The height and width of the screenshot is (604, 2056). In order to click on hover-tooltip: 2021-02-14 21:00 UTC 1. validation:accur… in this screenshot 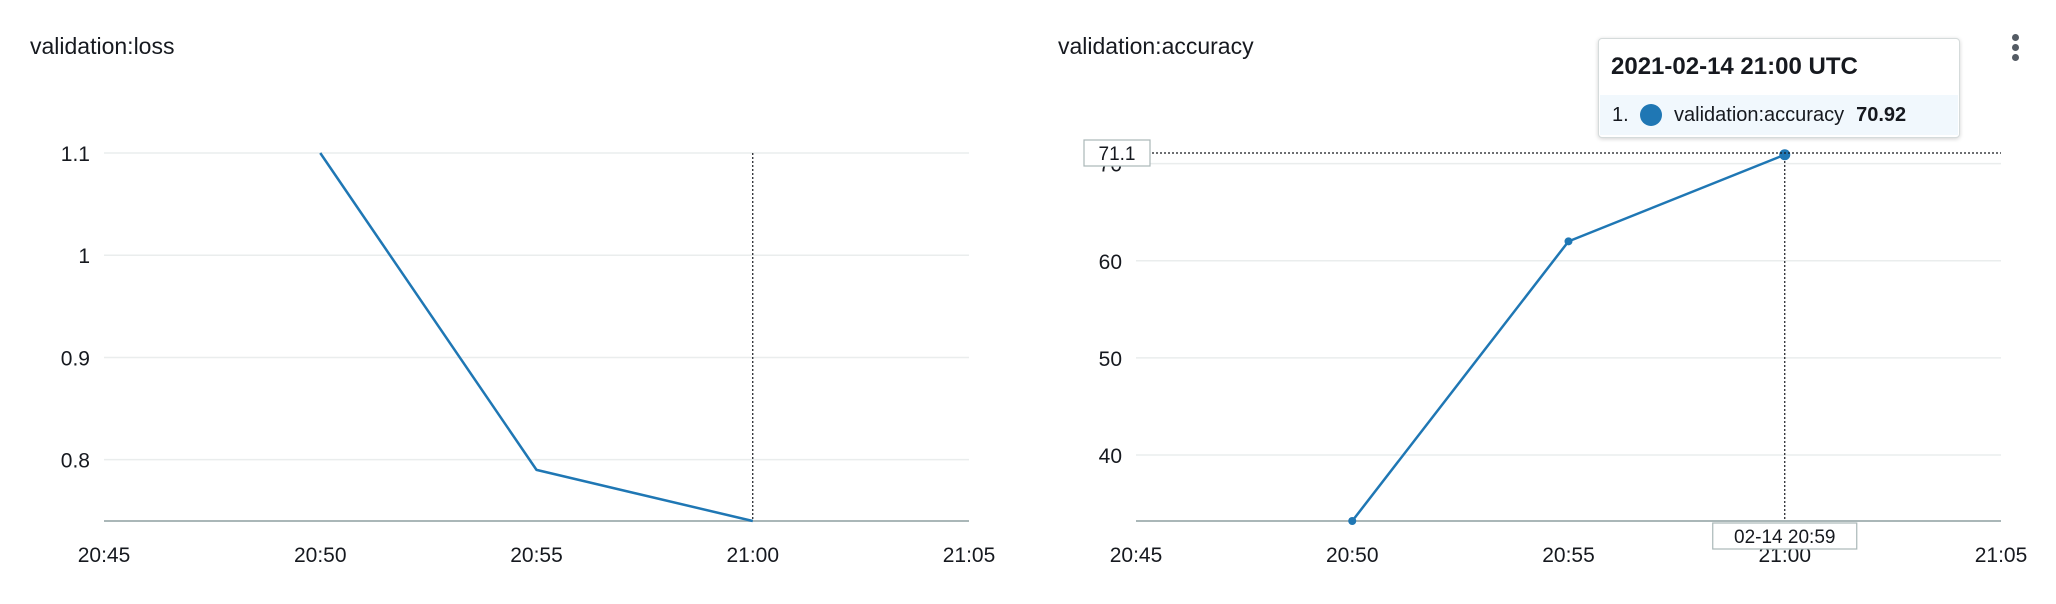, I will do `click(1779, 88)`.